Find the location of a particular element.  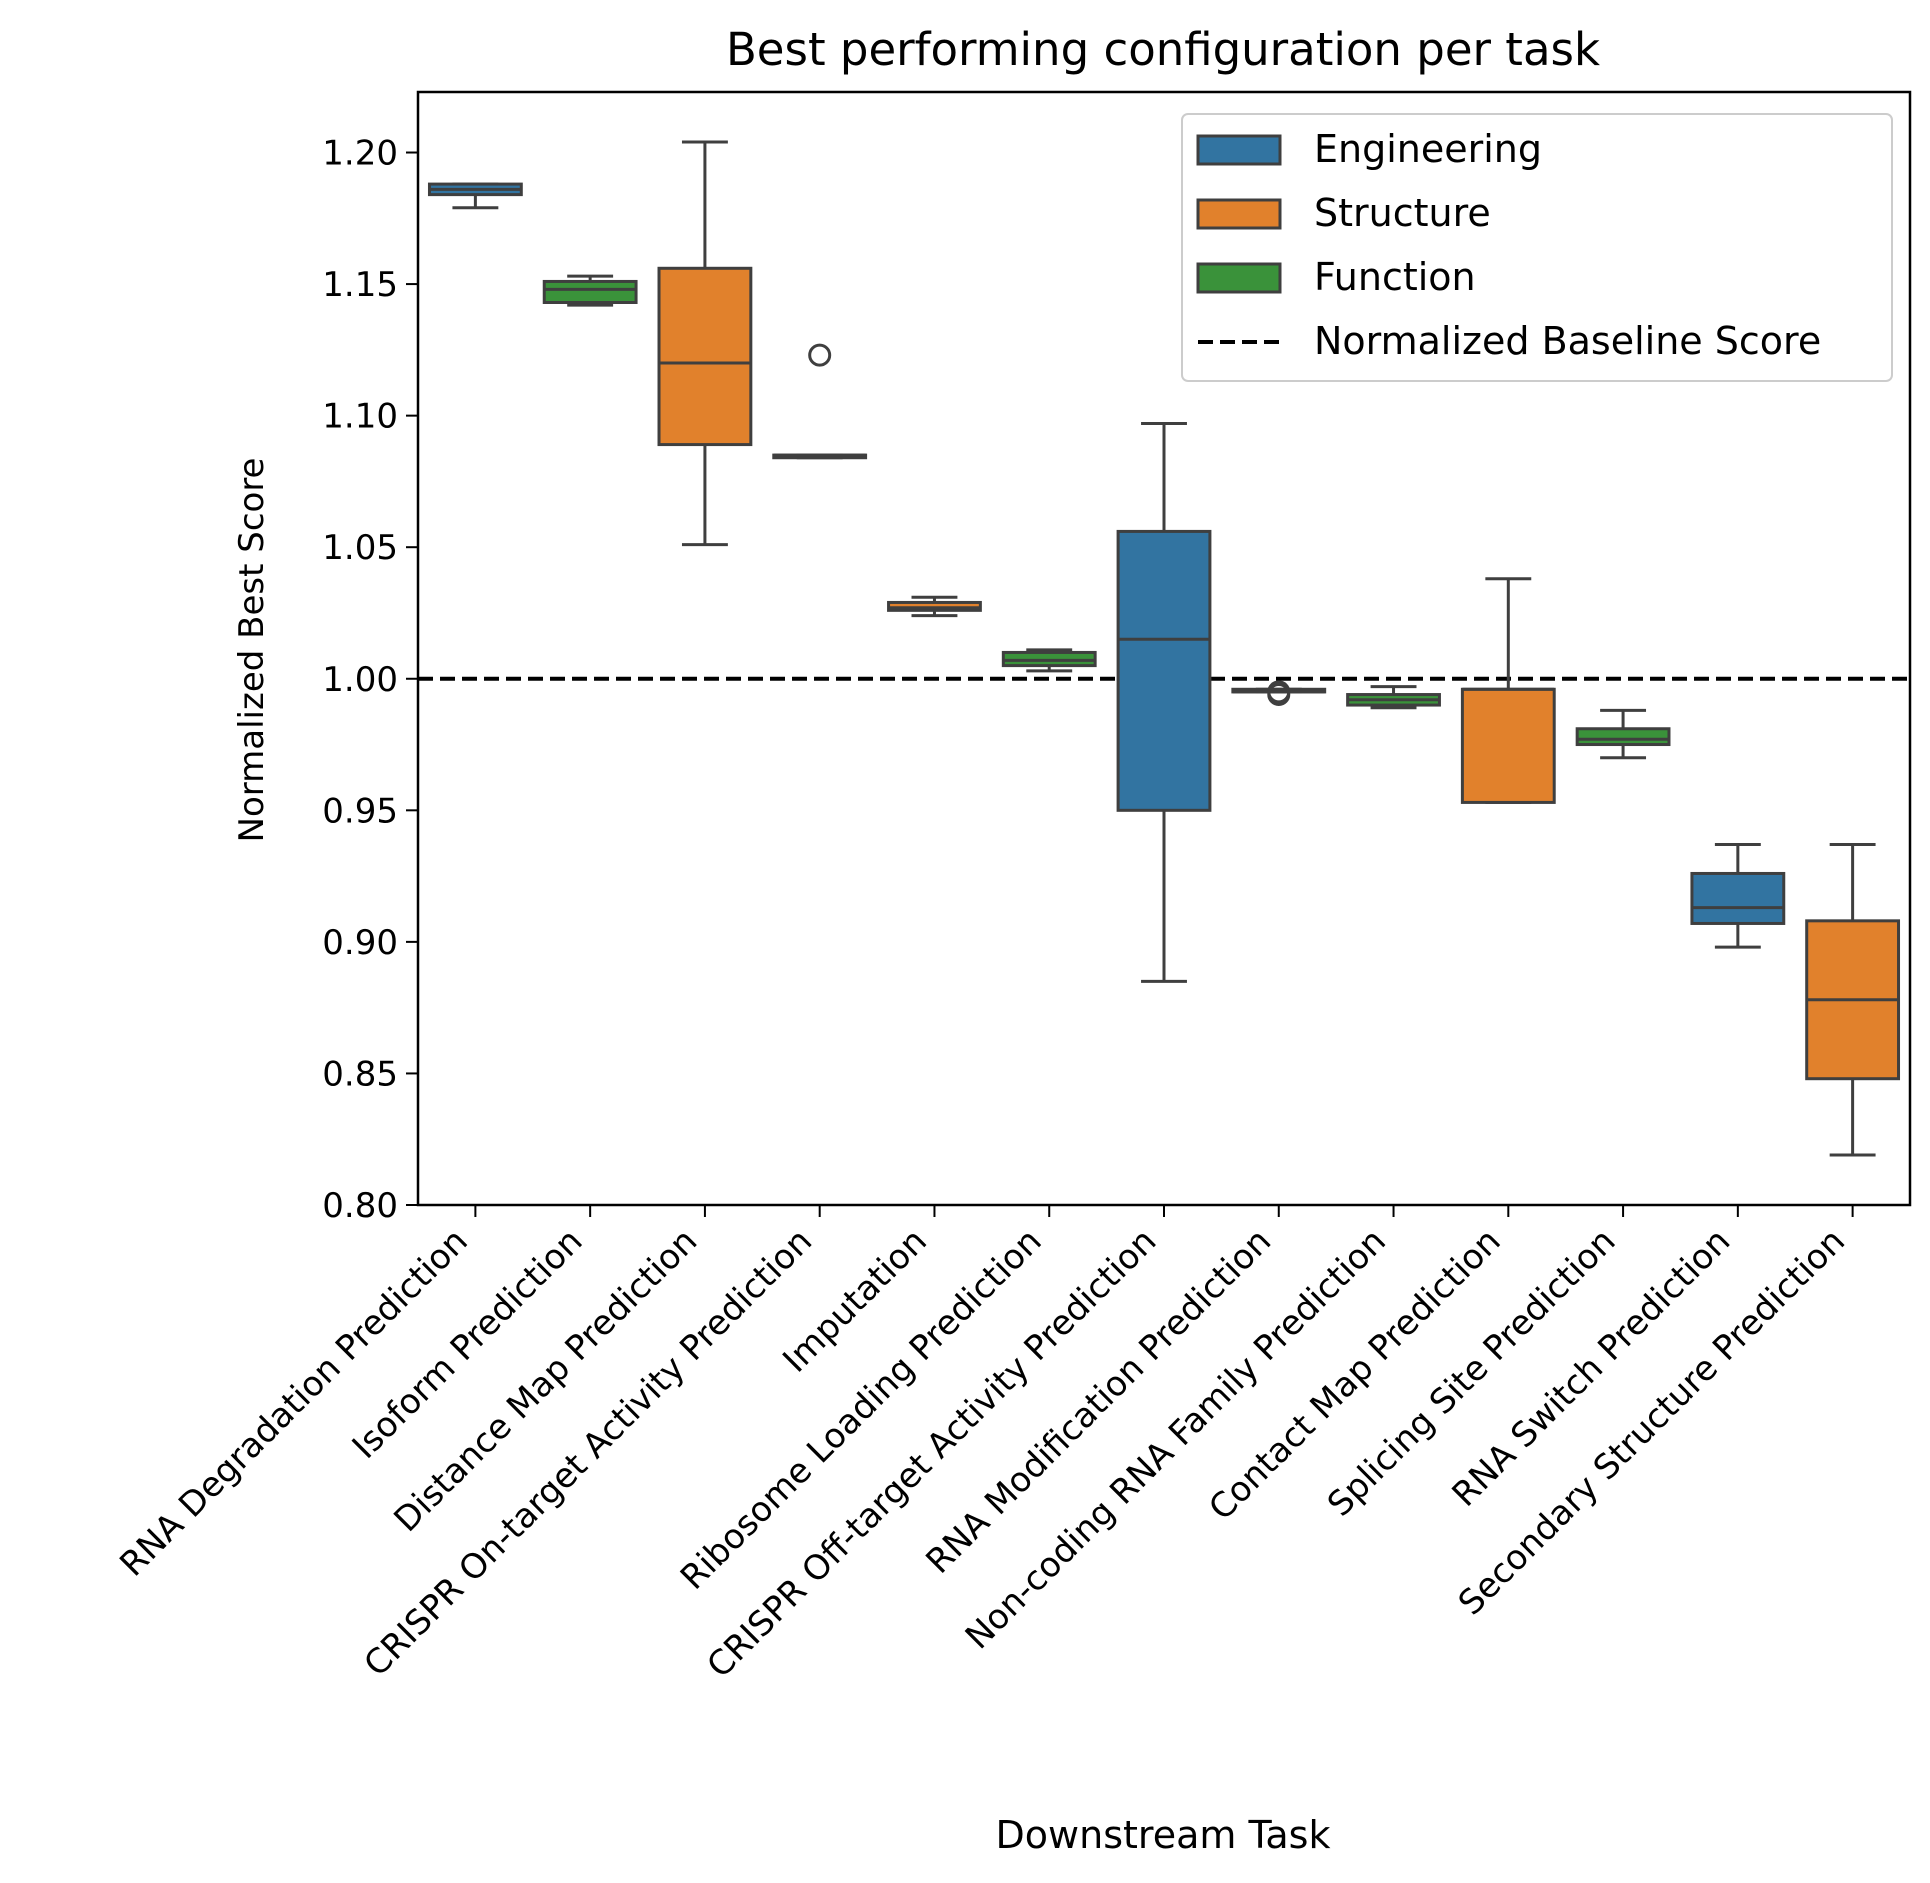

legend-frame is located at coordinates (1537, 247).